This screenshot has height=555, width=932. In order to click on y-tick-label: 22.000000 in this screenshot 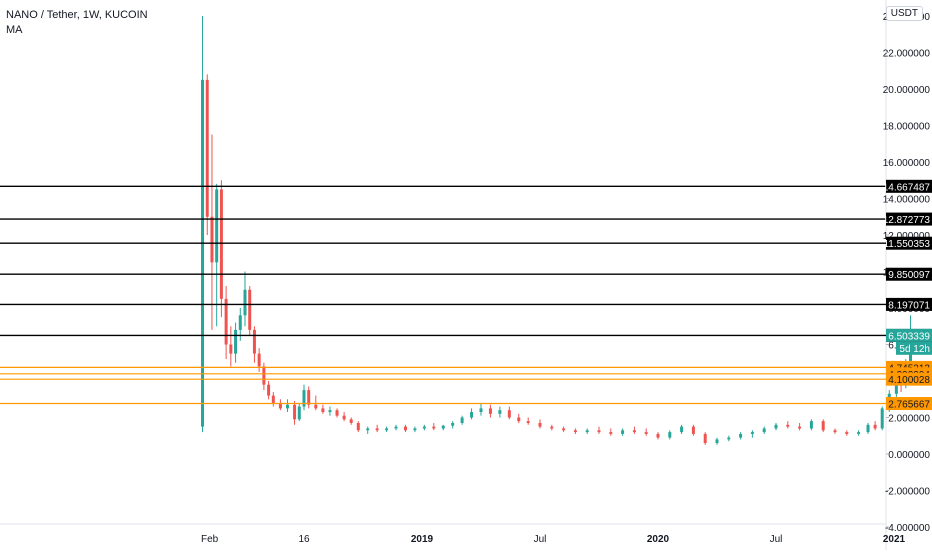, I will do `click(907, 54)`.